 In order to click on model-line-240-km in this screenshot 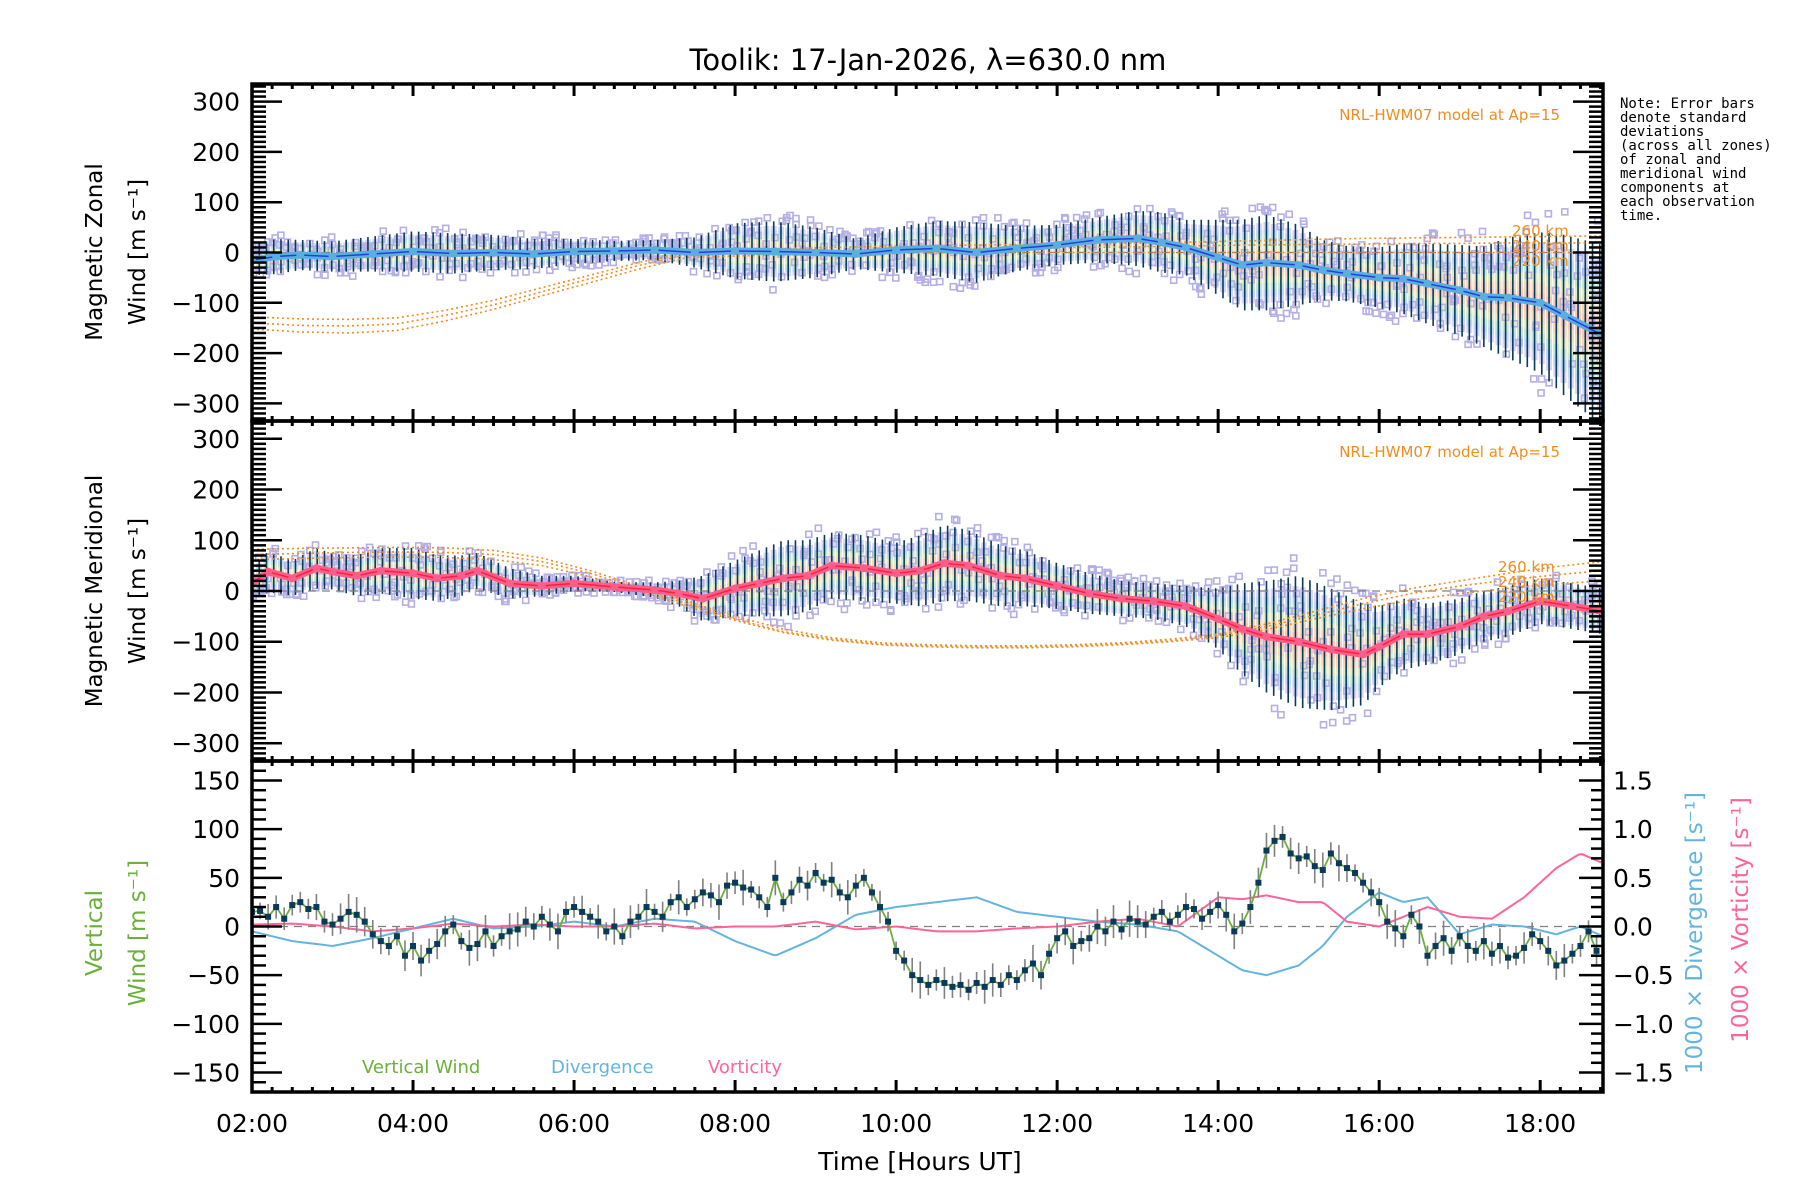, I will do `click(927, 599)`.